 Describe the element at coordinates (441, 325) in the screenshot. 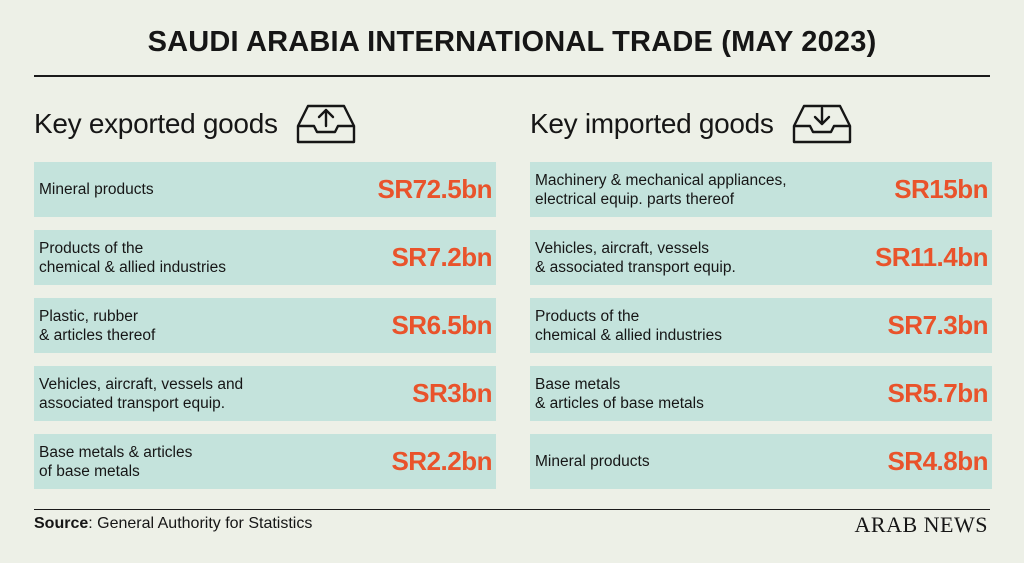

I see `export-value-label: SR6.5bn` at that location.